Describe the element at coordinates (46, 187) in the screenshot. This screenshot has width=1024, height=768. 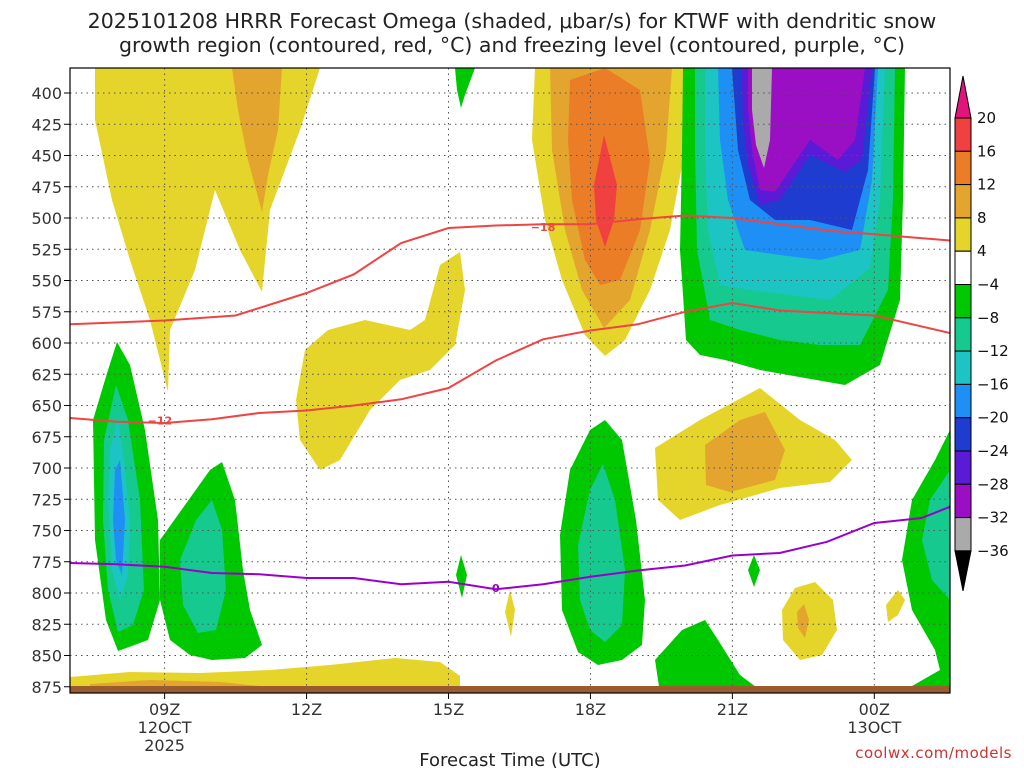
I see `y-tick-label-475: 475` at that location.